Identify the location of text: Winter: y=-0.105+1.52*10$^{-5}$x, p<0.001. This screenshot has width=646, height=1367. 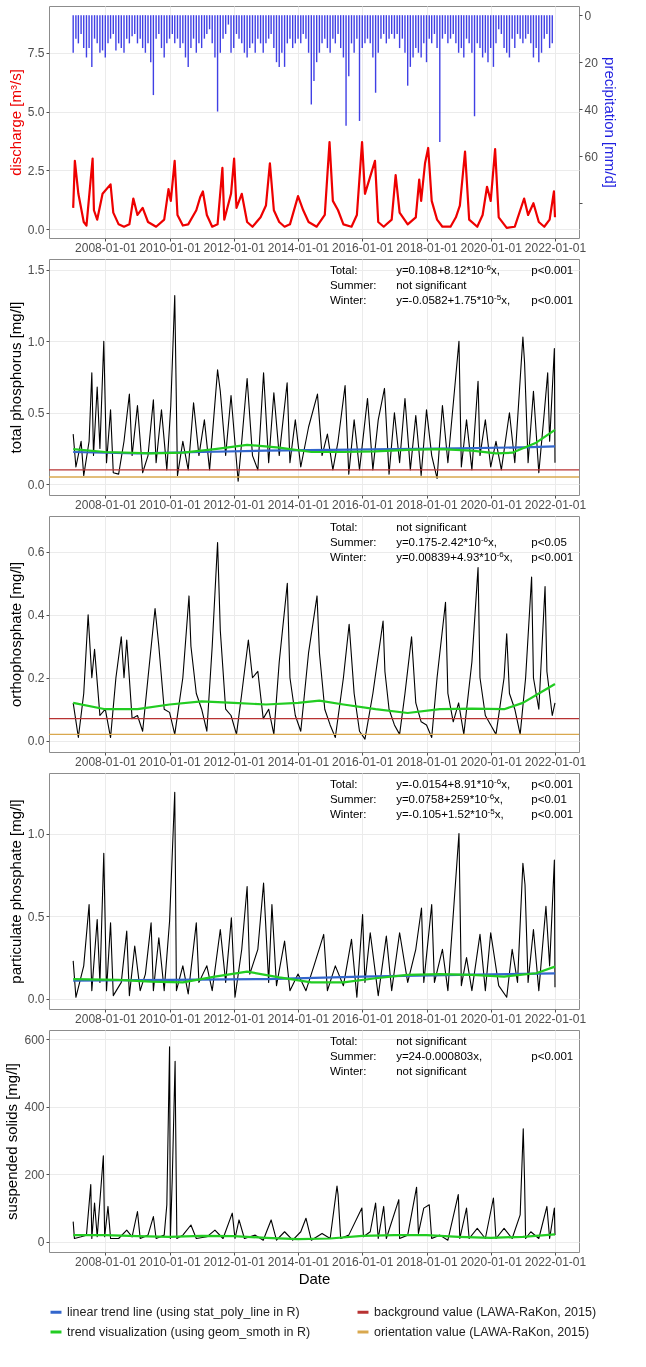
(451, 813).